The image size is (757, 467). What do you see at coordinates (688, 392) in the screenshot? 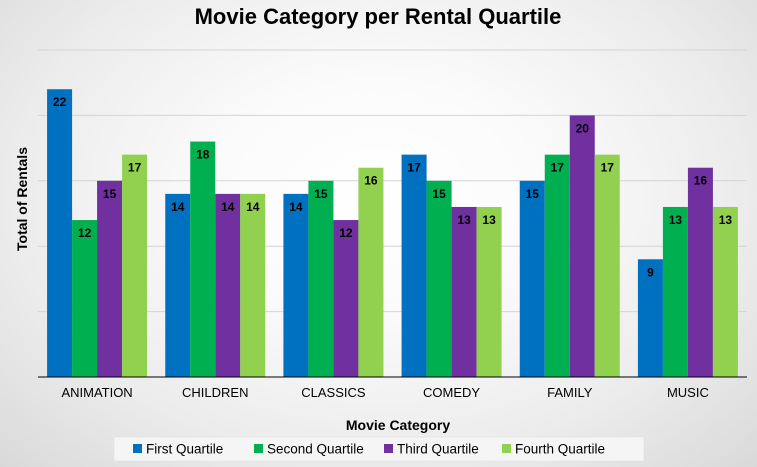
I see `x-tick-label: MUSIC` at bounding box center [688, 392].